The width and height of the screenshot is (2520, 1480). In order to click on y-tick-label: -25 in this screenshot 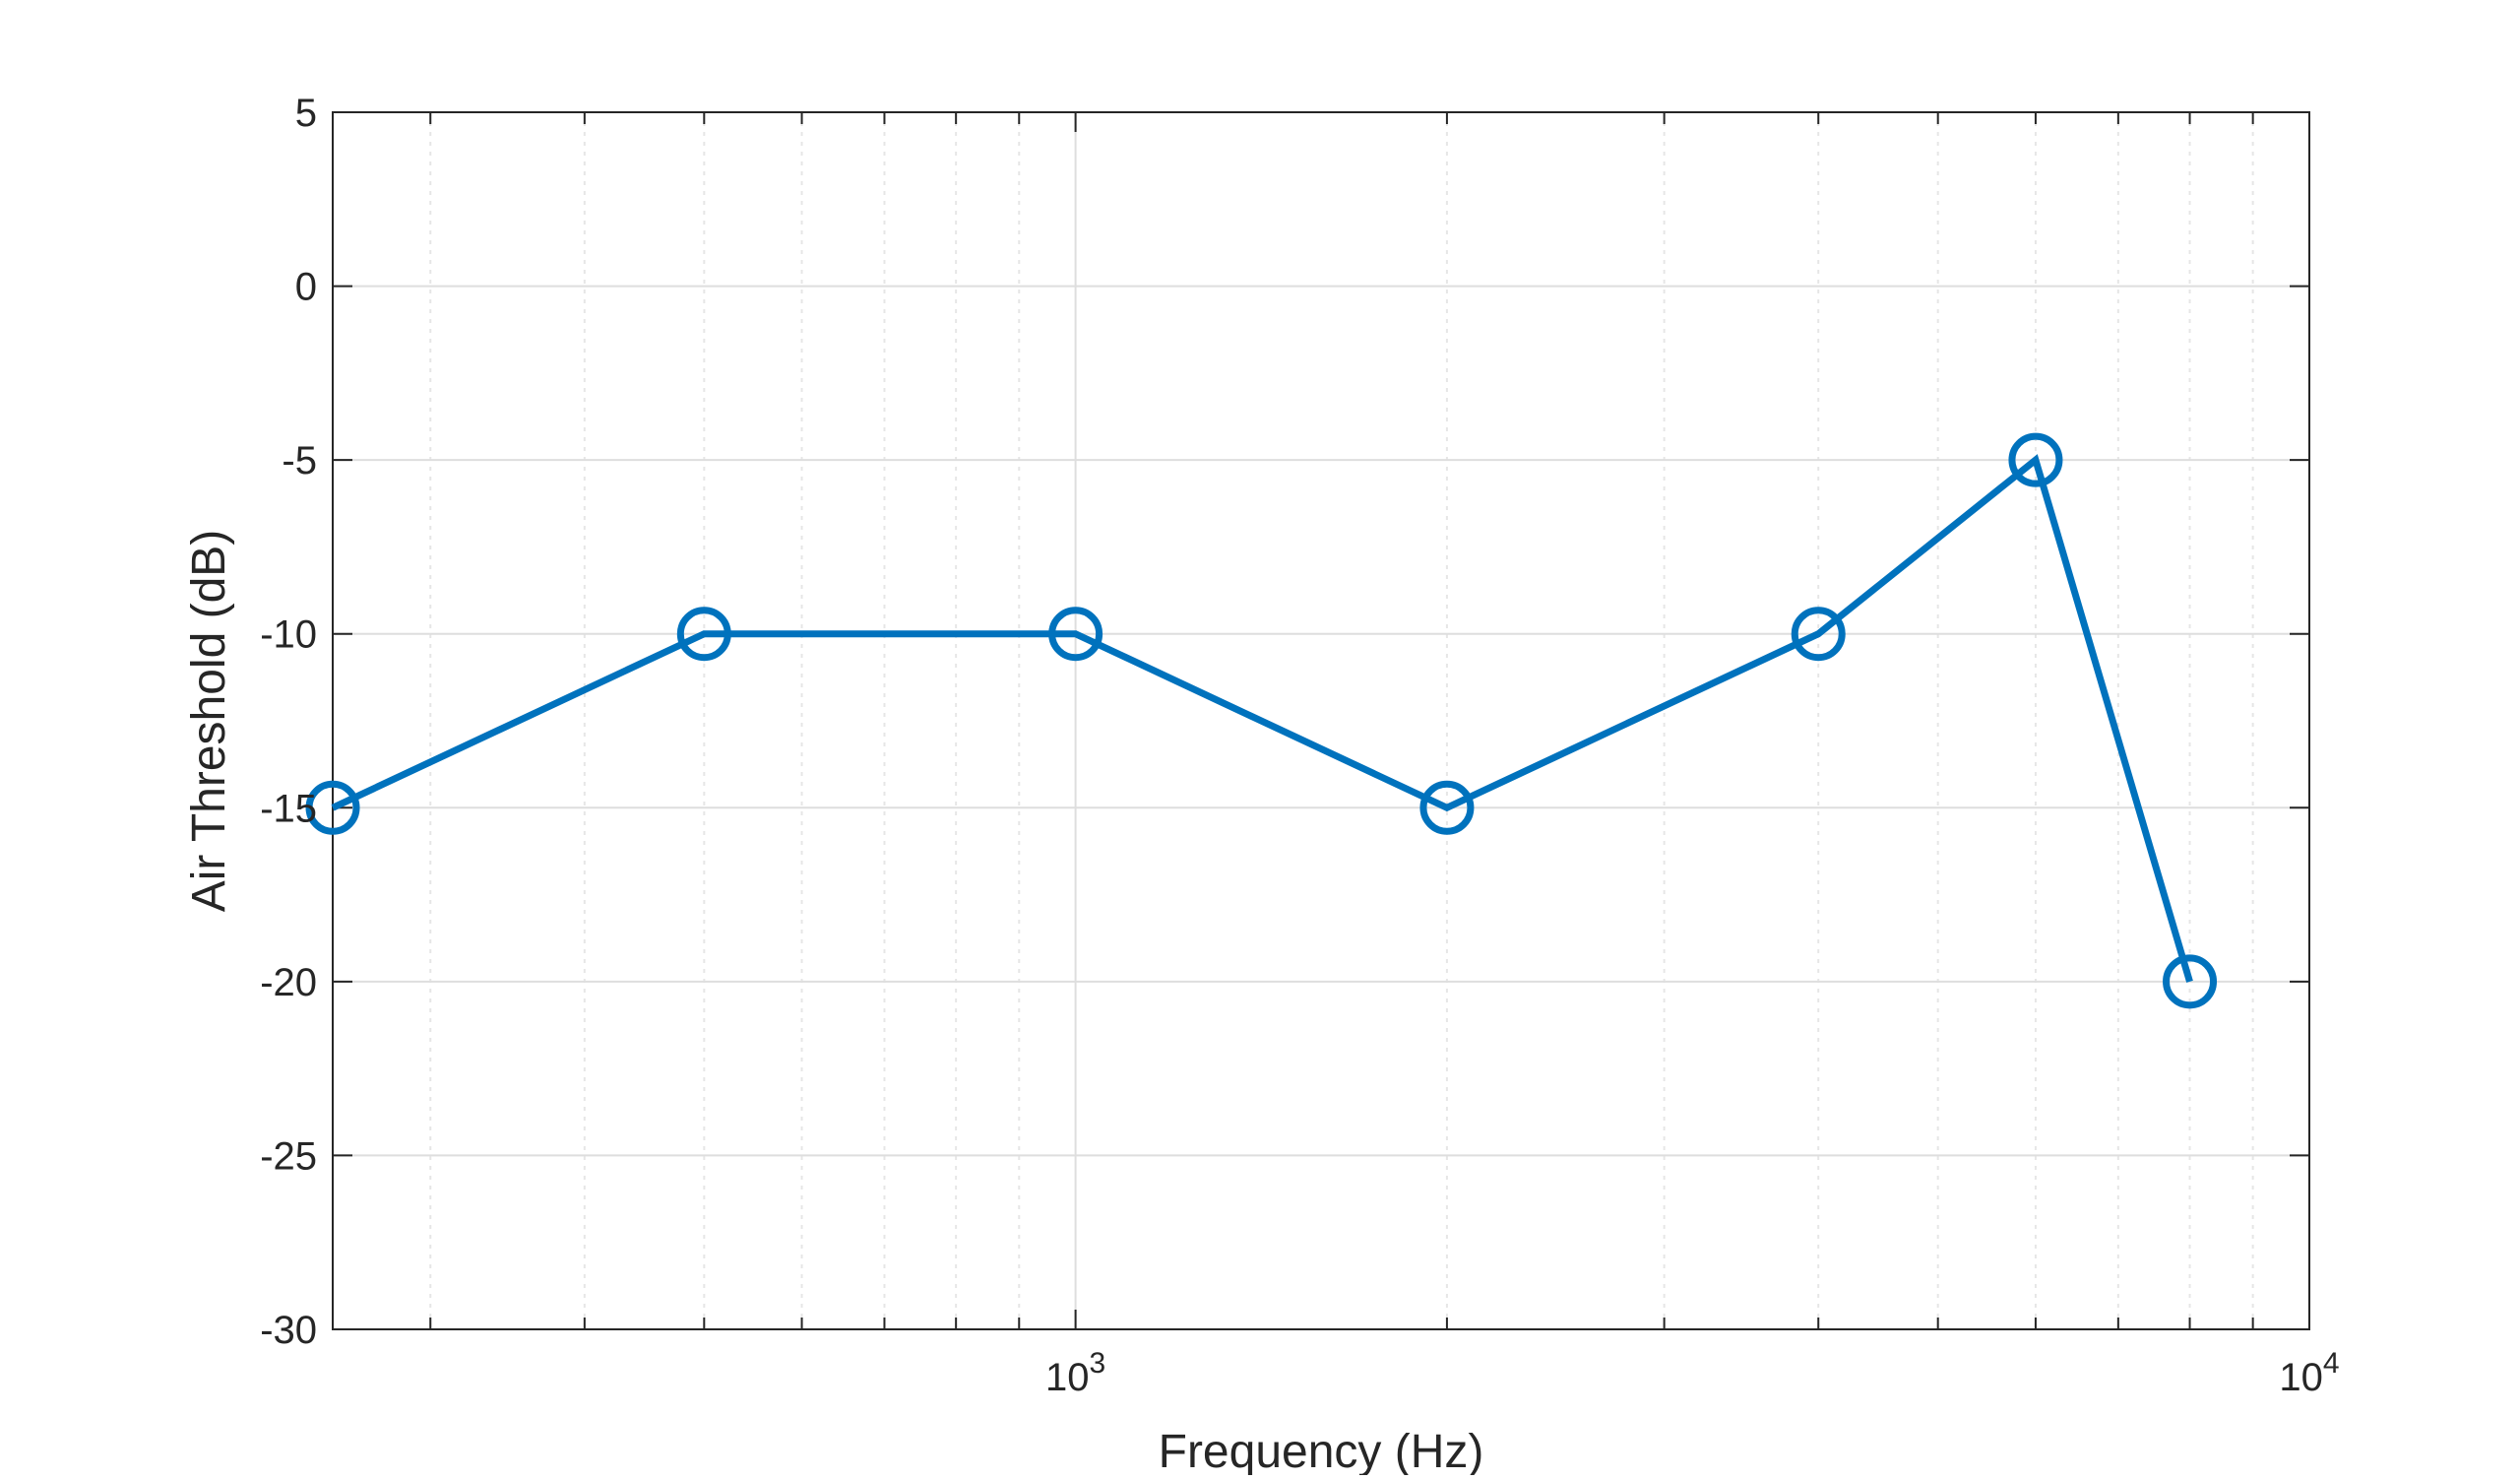, I will do `click(288, 1156)`.